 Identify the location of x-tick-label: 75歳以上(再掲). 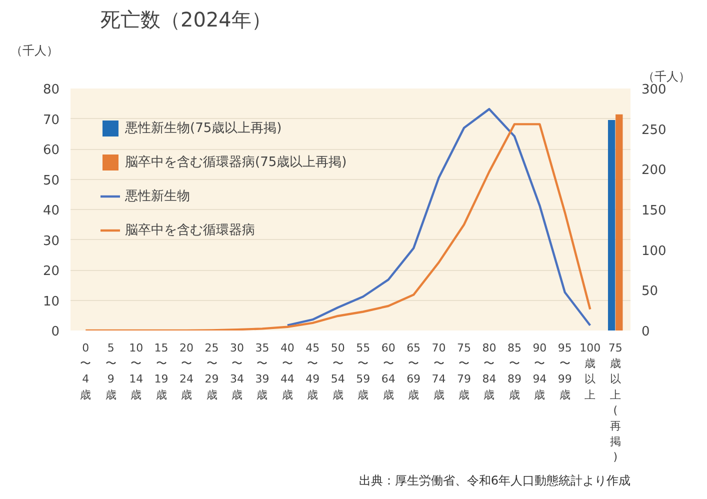
(615, 403).